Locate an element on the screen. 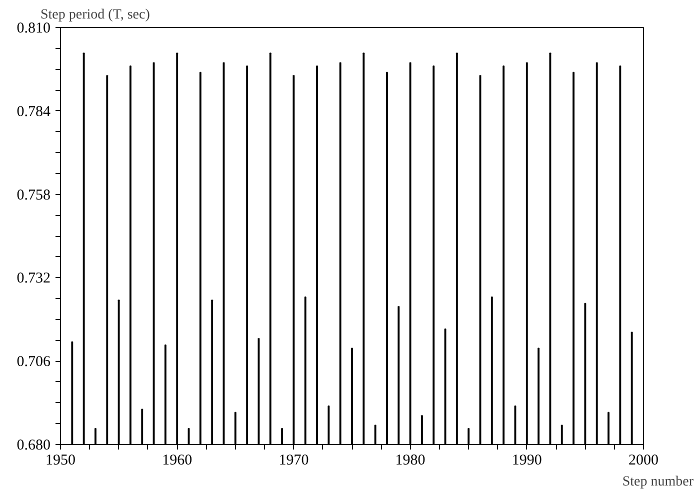  x-tick-label: 1950 is located at coordinates (61, 460).